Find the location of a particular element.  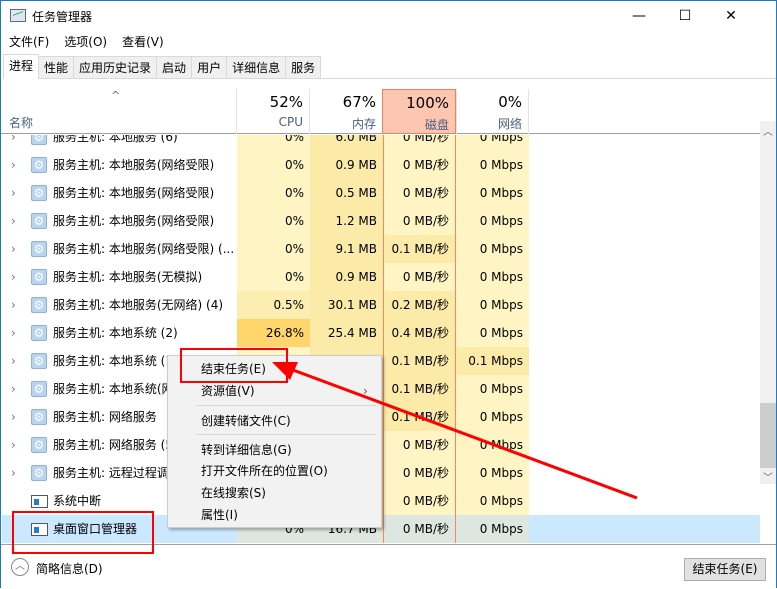

process-row: › ⚙ 服务主机: 本地服务(网络受限) 0% 0.5 MB 0 MB/秒 0 Mbps is located at coordinates (381, 193).